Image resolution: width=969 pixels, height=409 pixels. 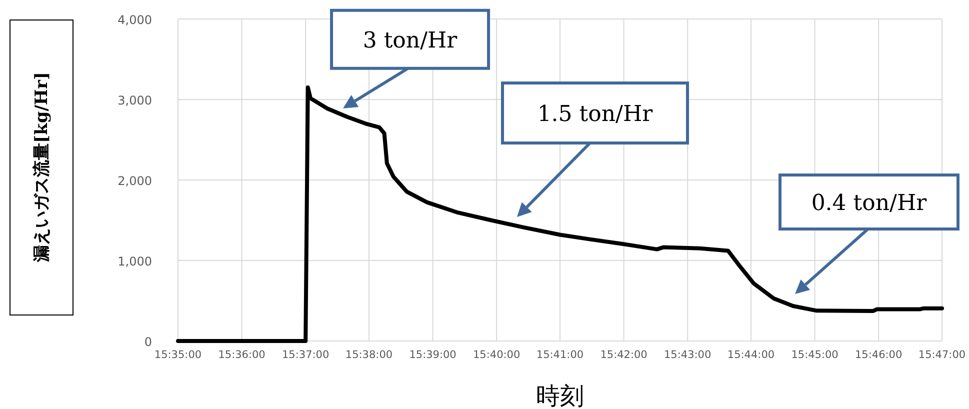 What do you see at coordinates (135, 20) in the screenshot?
I see `y-tick-label: 4,000` at bounding box center [135, 20].